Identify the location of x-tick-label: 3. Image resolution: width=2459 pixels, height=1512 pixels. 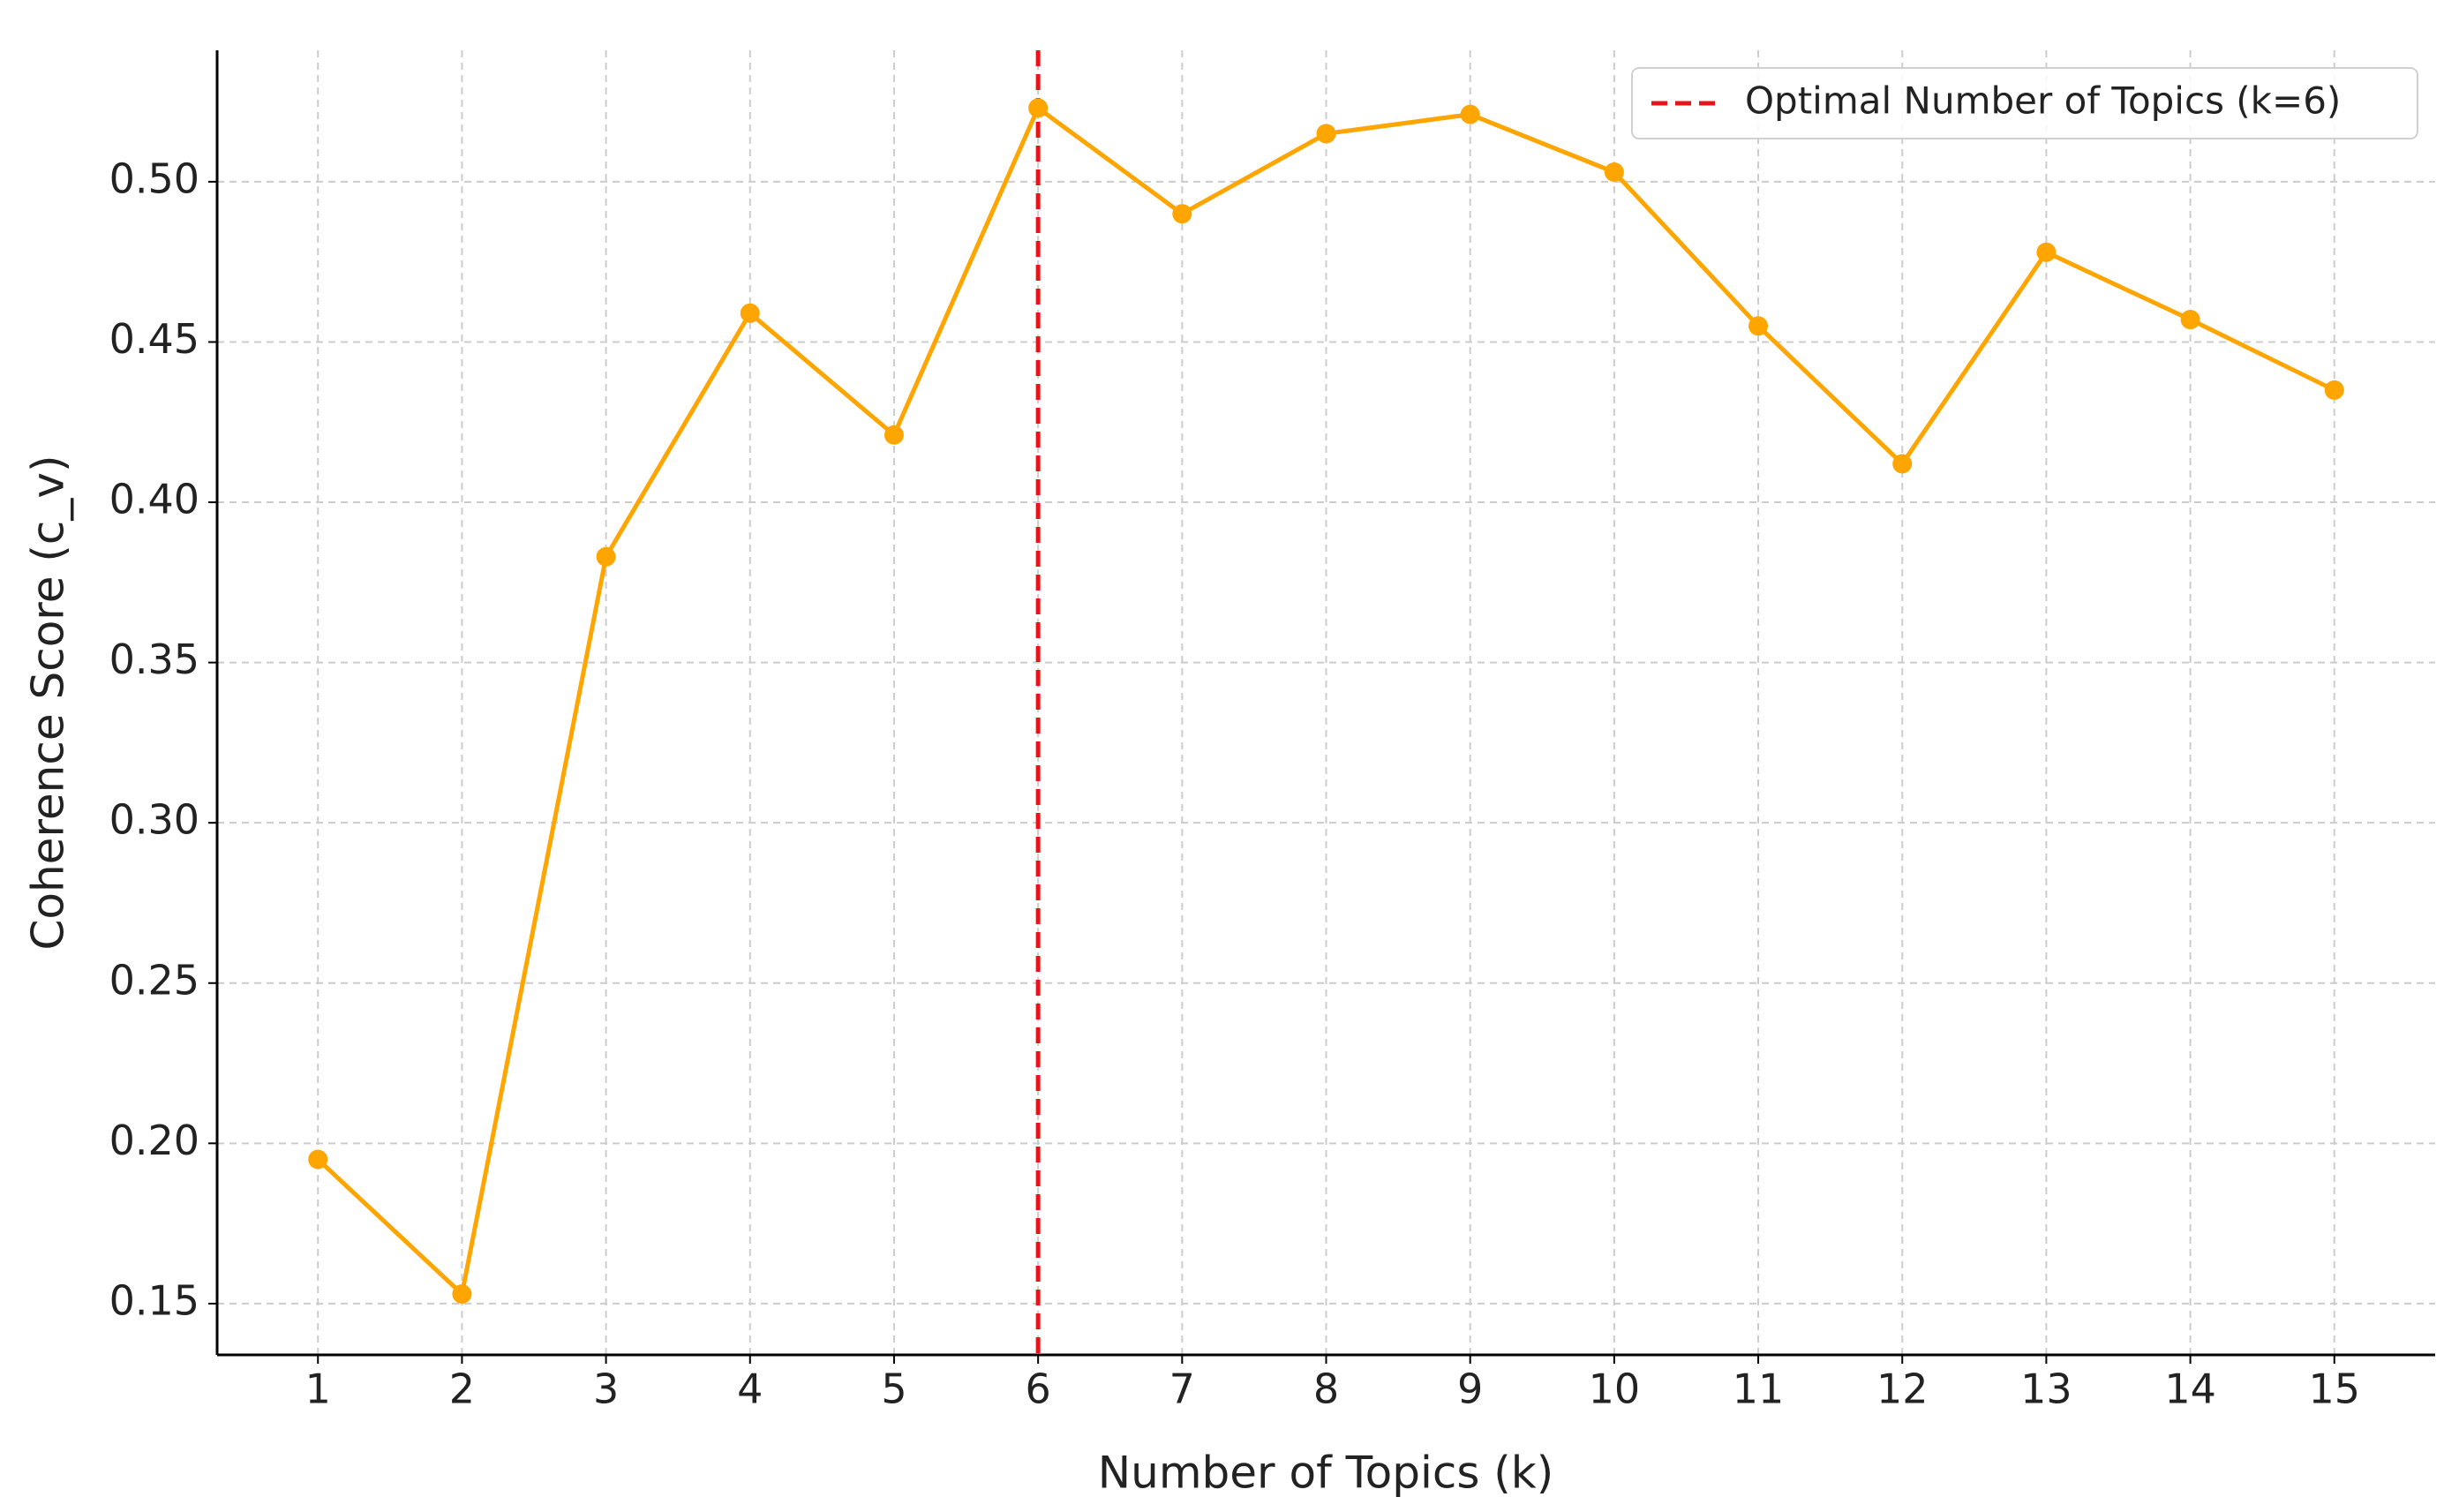
(606, 1389).